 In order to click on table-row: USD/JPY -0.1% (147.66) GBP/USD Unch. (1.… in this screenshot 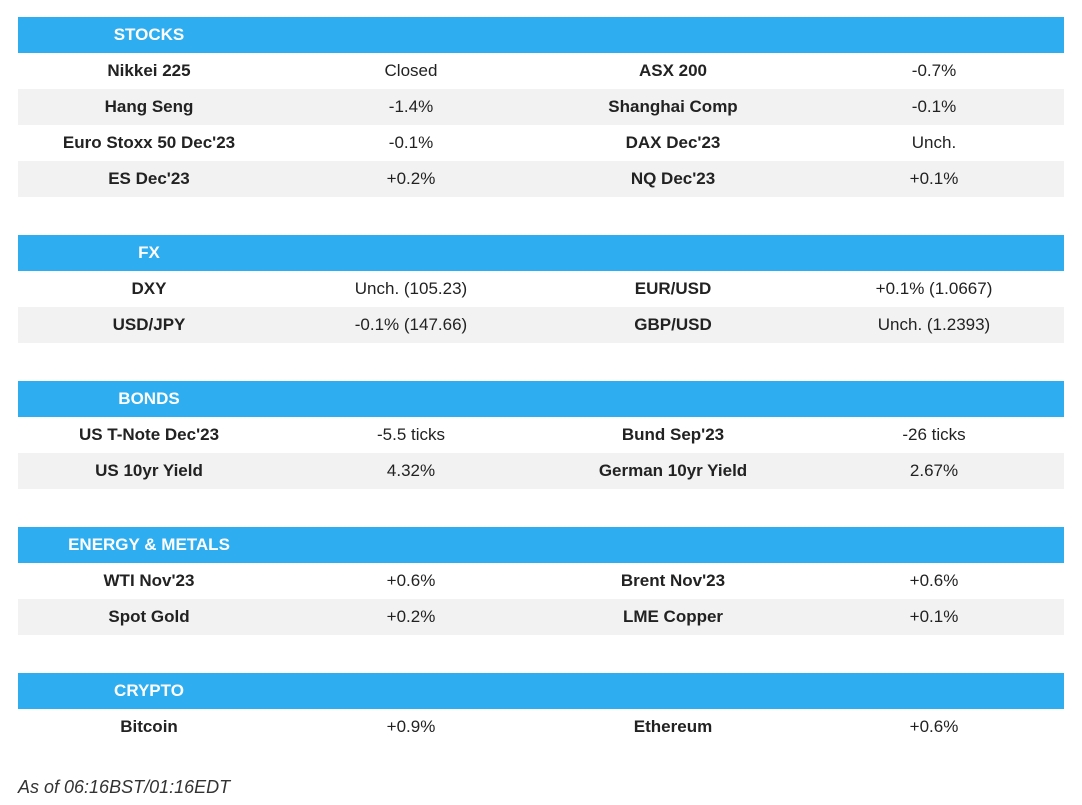, I will do `click(541, 325)`.